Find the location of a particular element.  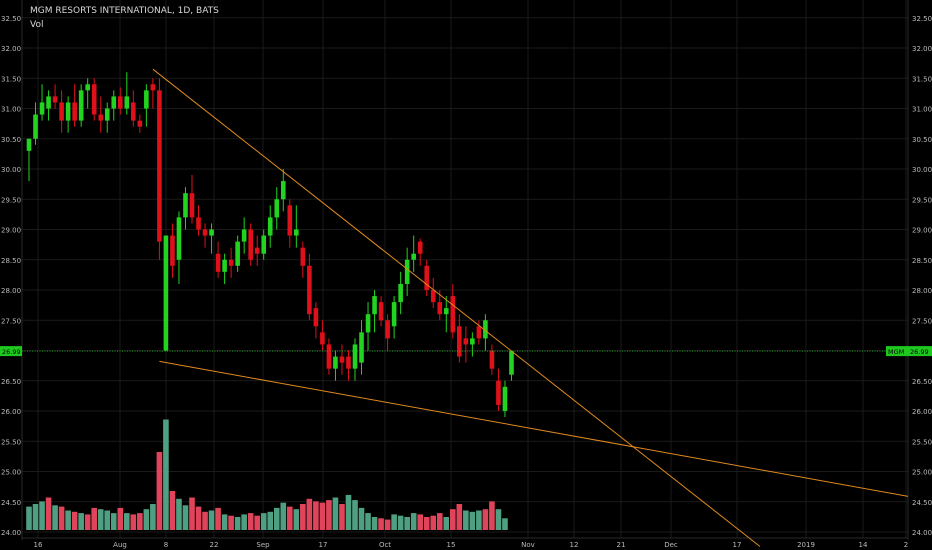

y-tick-label-left: 30.00 is located at coordinates (11, 170).